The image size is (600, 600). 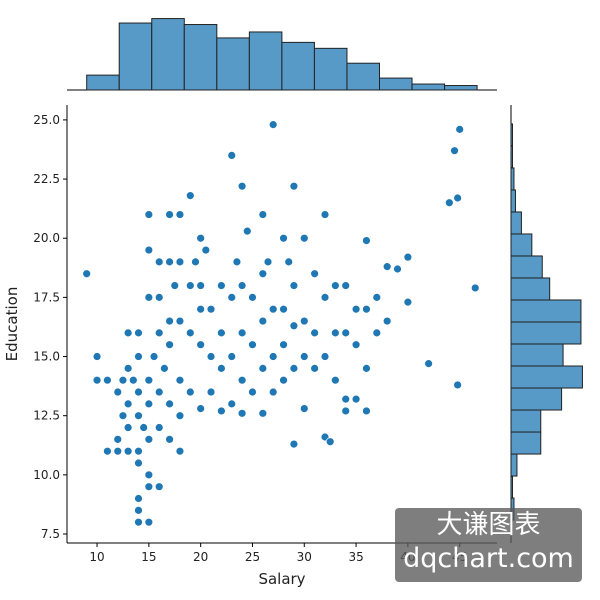 What do you see at coordinates (304, 557) in the screenshot?
I see `x-tick-label: 30` at bounding box center [304, 557].